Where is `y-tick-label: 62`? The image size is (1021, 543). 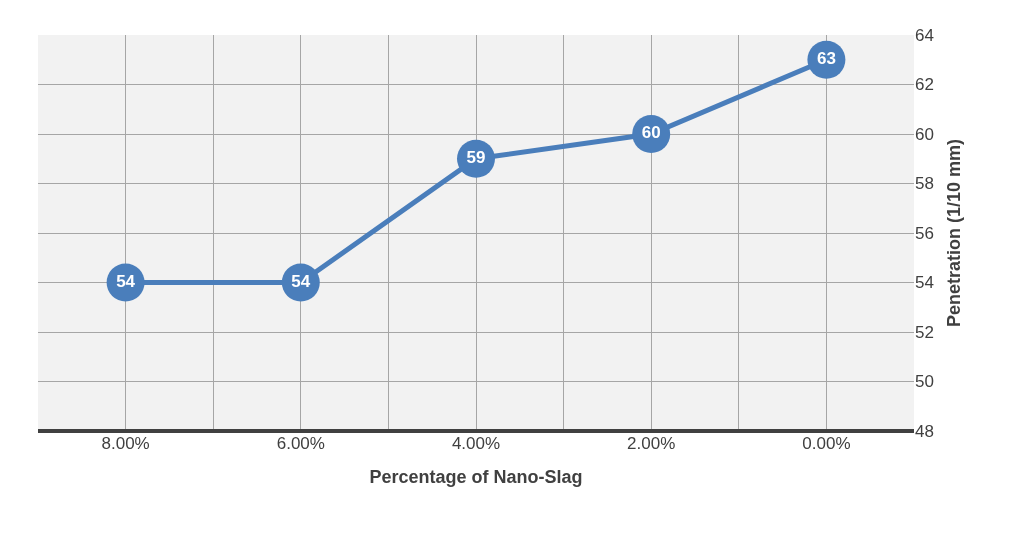 y-tick-label: 62 is located at coordinates (924, 85).